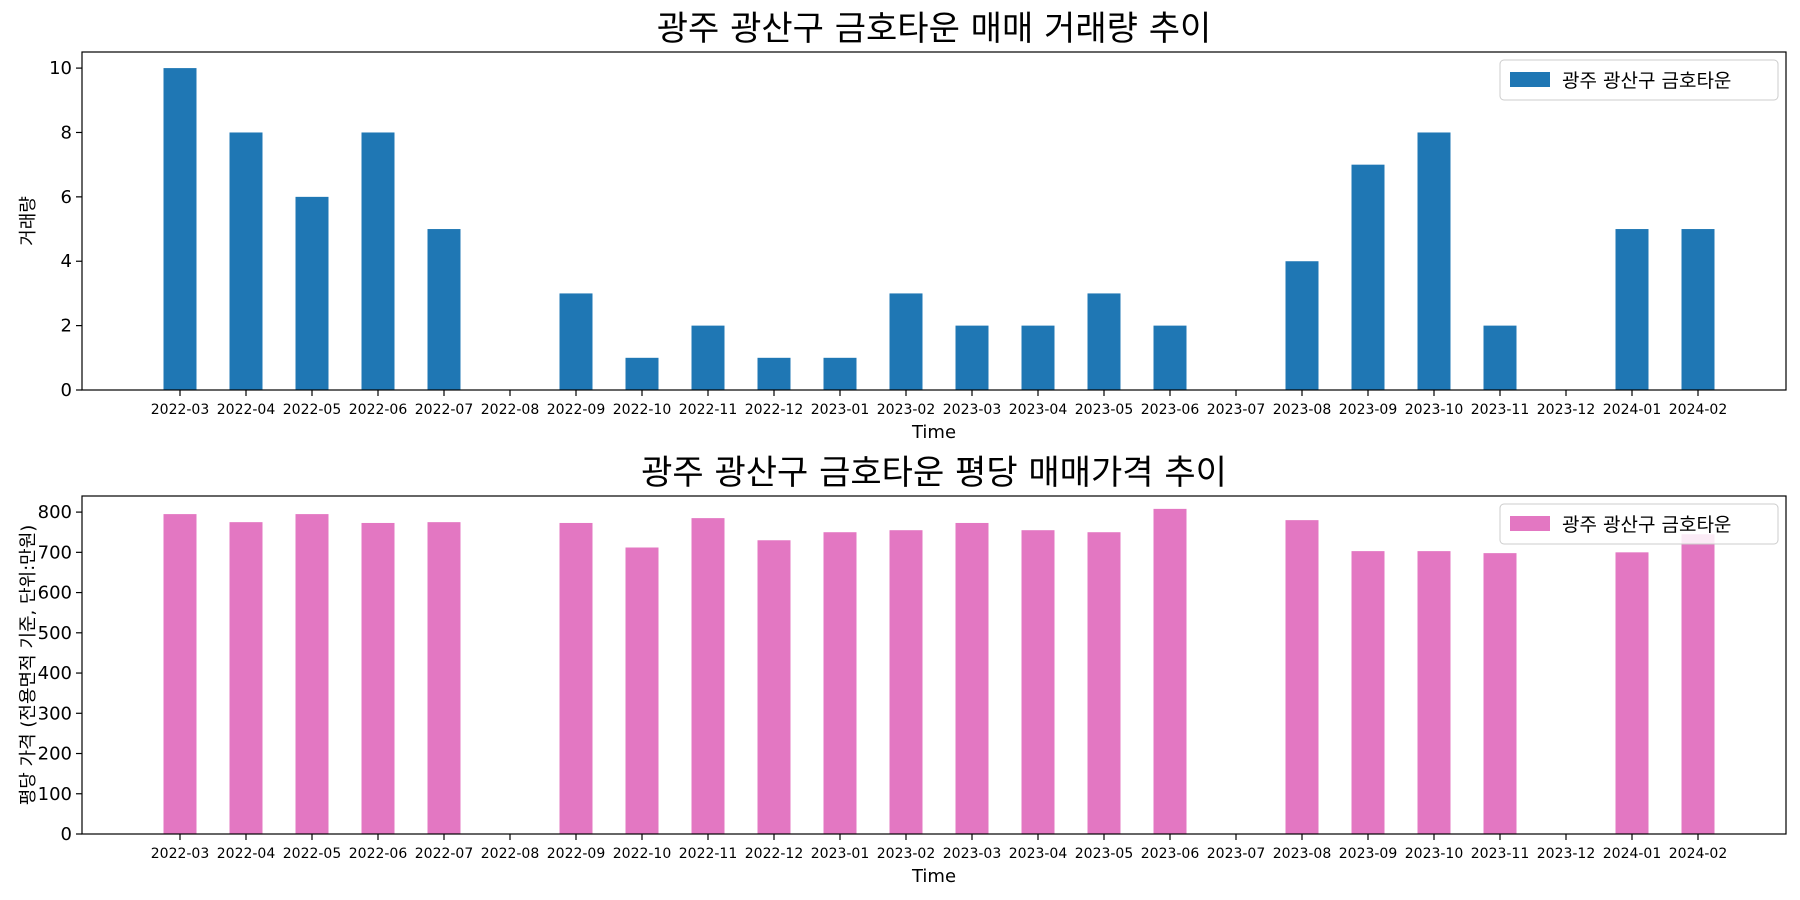 Image resolution: width=1800 pixels, height=900 pixels. What do you see at coordinates (1566, 410) in the screenshot?
I see `xtick-label: 2023-12` at bounding box center [1566, 410].